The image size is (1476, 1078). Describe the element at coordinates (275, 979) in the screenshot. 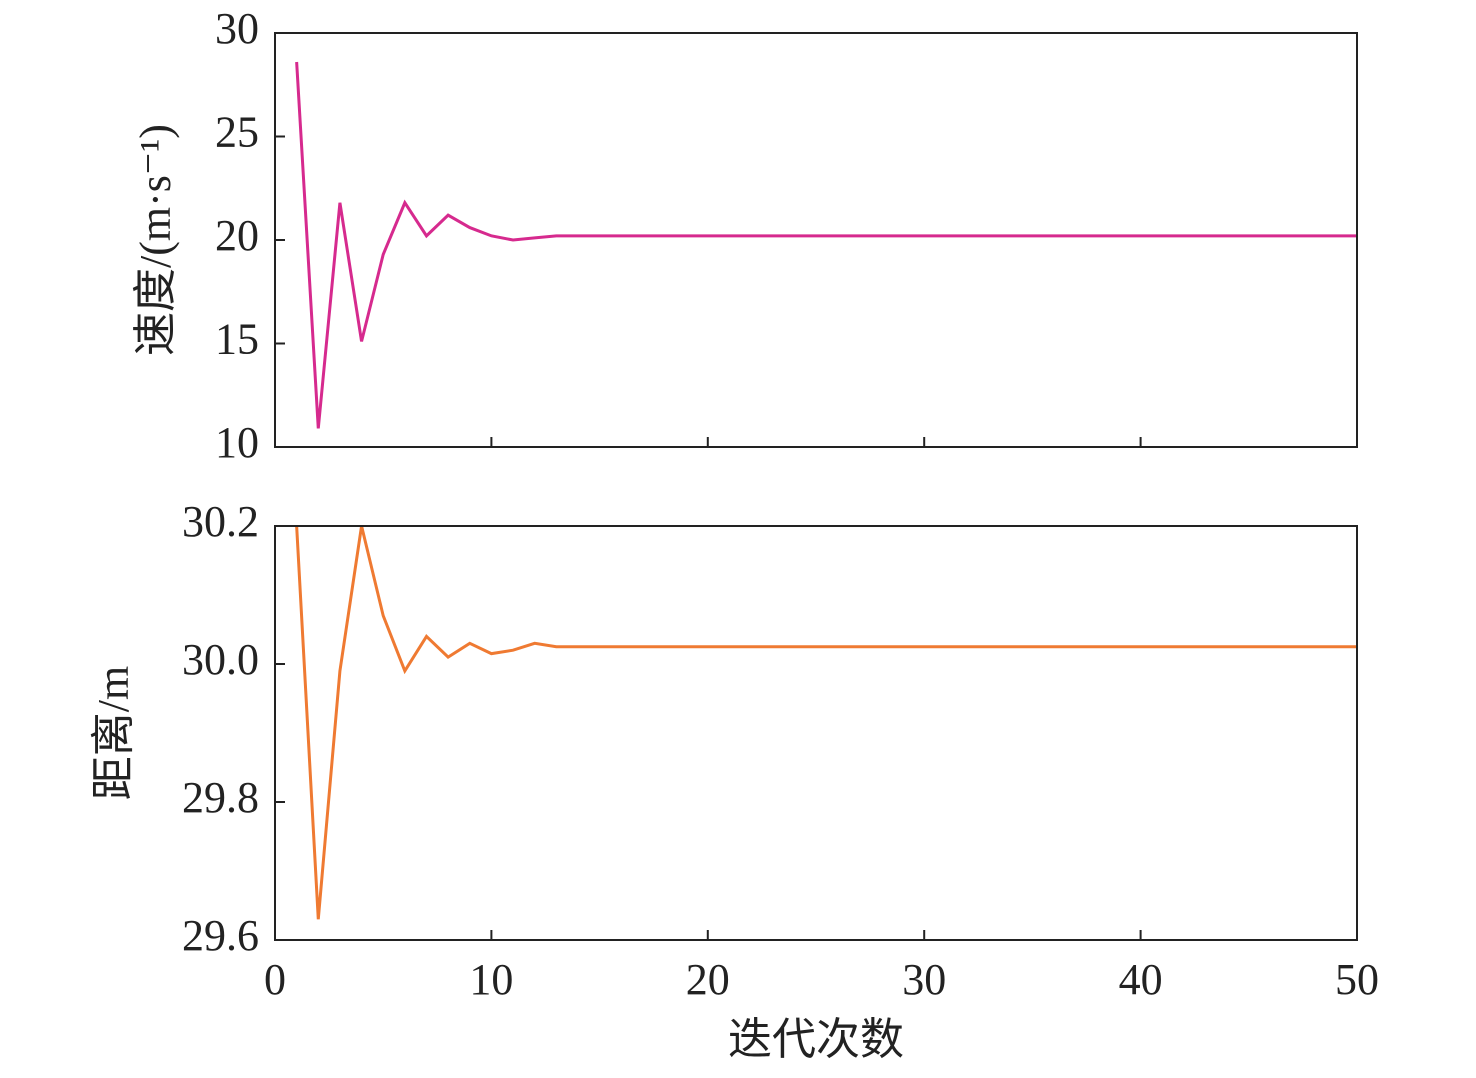

I see `x-tick-label: 0` at that location.